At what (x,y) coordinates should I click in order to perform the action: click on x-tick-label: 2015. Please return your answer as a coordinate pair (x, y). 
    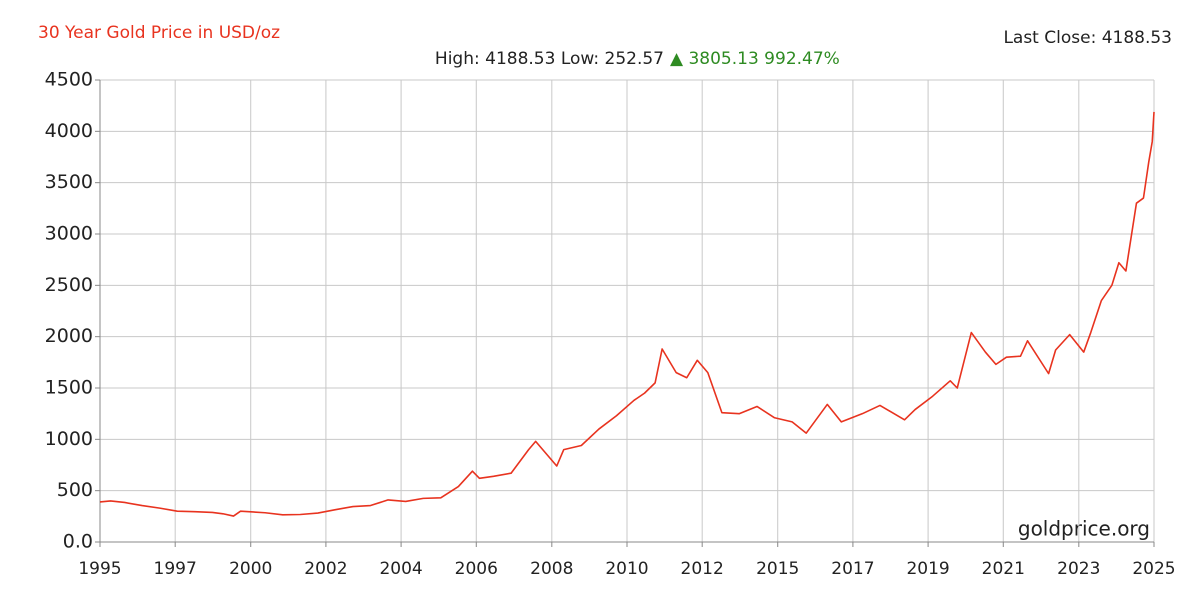
    Looking at the image, I should click on (777, 569).